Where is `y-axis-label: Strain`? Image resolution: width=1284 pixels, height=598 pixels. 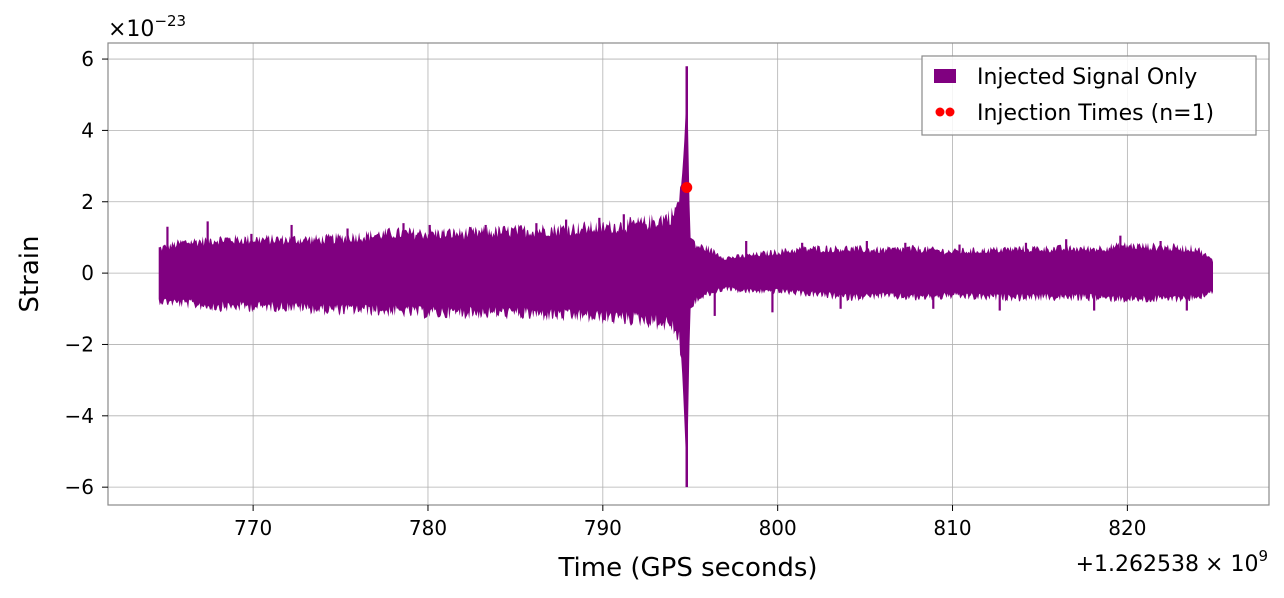 y-axis-label: Strain is located at coordinates (30, 273).